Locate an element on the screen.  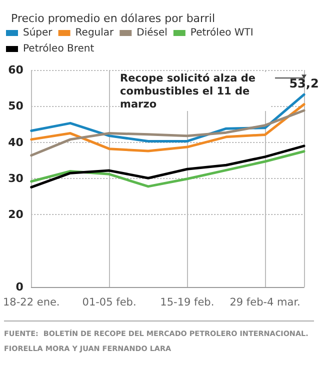
chart-title: Precio promedio en dólares por barril is located at coordinates (113, 18).